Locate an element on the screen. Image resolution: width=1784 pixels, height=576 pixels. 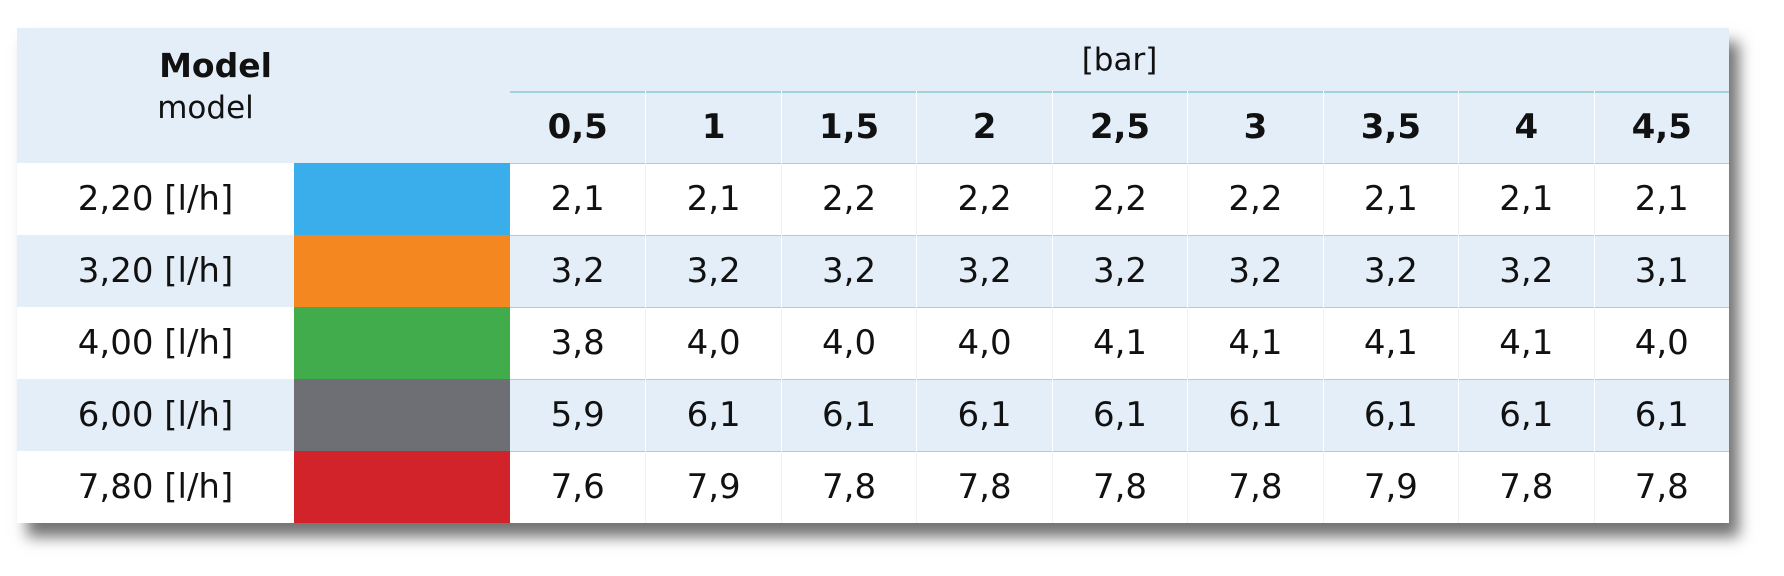
pressure-header: 2 is located at coordinates (983, 127).